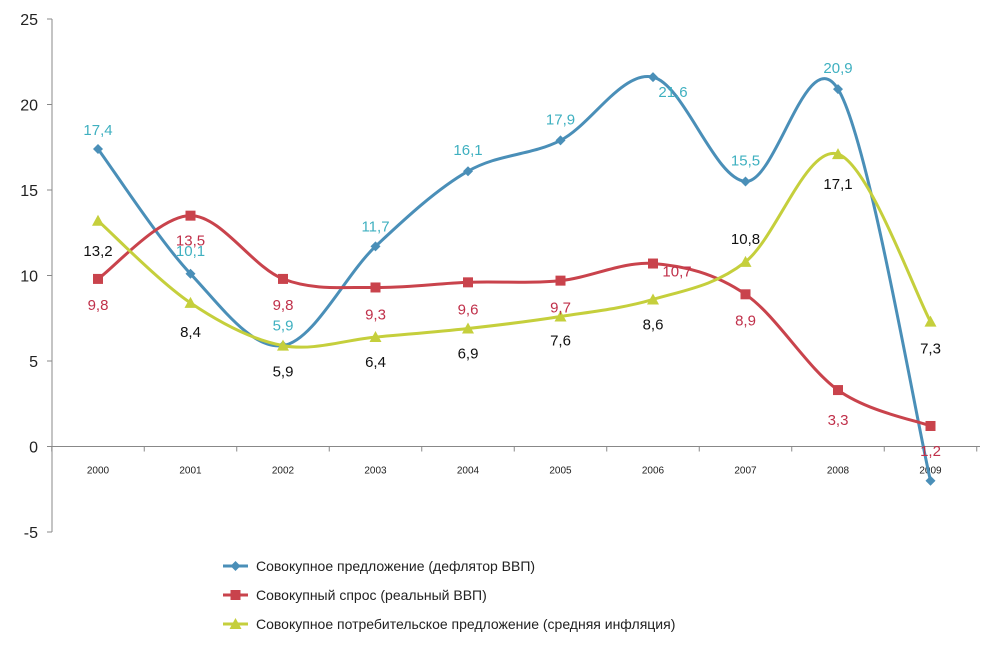  Describe the element at coordinates (29, 20) in the screenshot. I see `y-tick-label: 25` at that location.